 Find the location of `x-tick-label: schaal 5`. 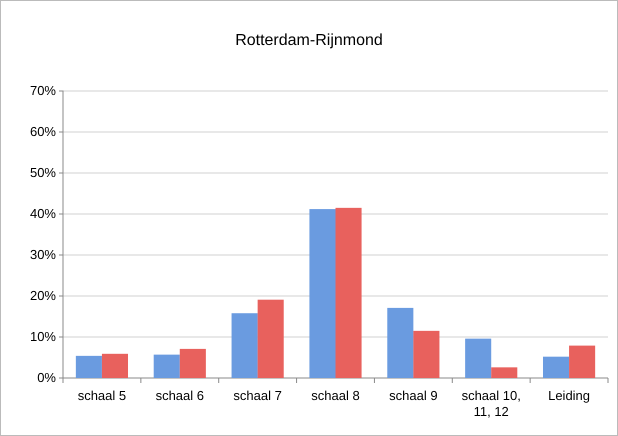

x-tick-label: schaal 5 is located at coordinates (102, 395).